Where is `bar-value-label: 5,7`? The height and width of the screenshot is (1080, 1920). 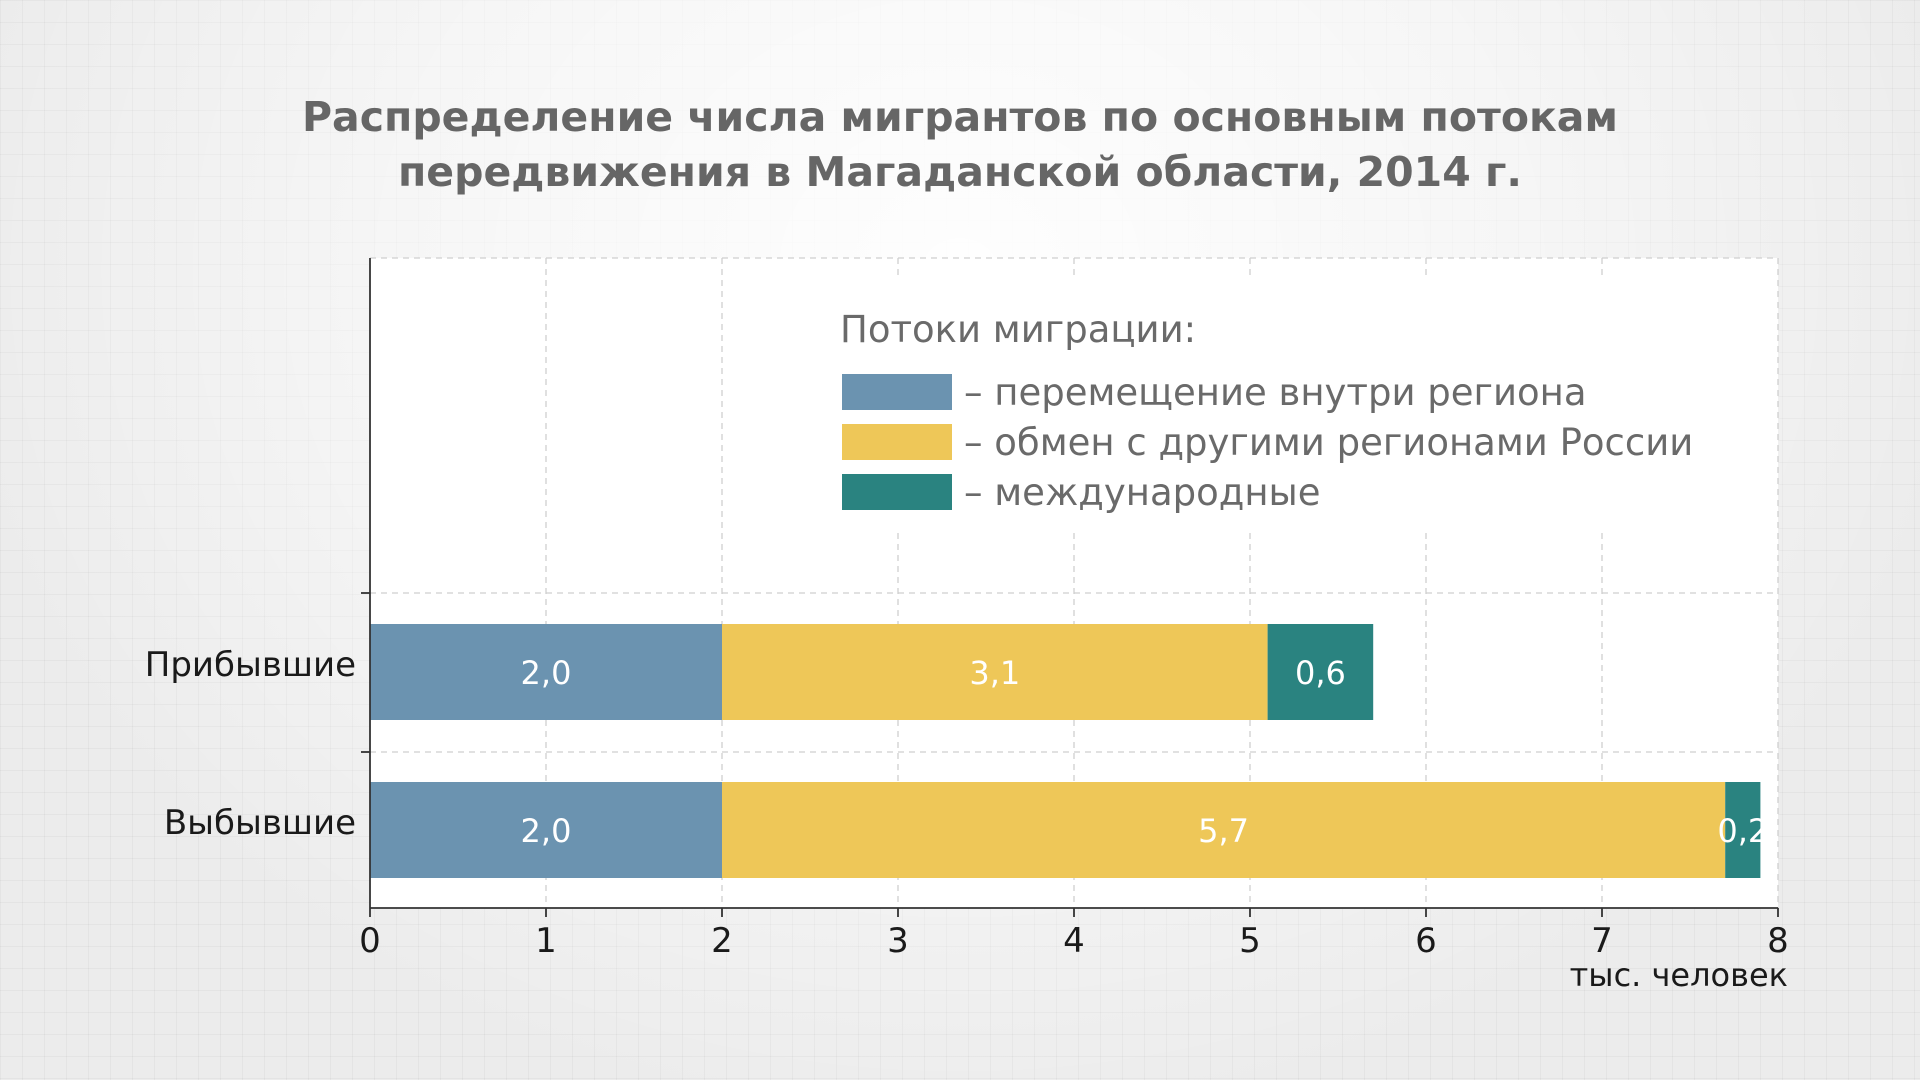
bar-value-label: 5,7 is located at coordinates (1223, 831).